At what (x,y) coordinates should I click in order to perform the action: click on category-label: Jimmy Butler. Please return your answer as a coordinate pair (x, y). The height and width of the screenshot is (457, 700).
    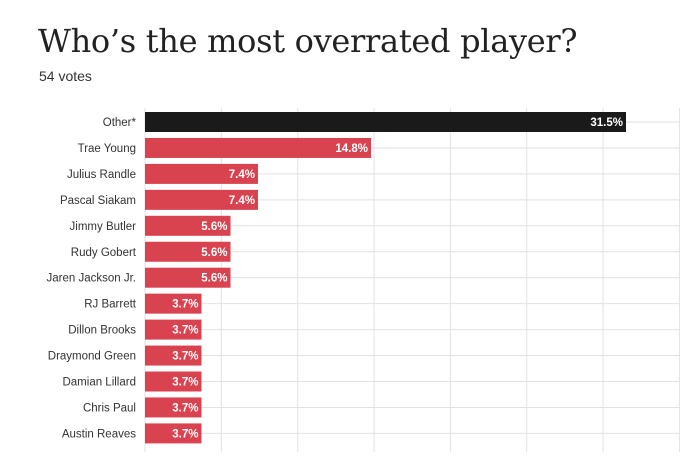
    Looking at the image, I should click on (103, 227).